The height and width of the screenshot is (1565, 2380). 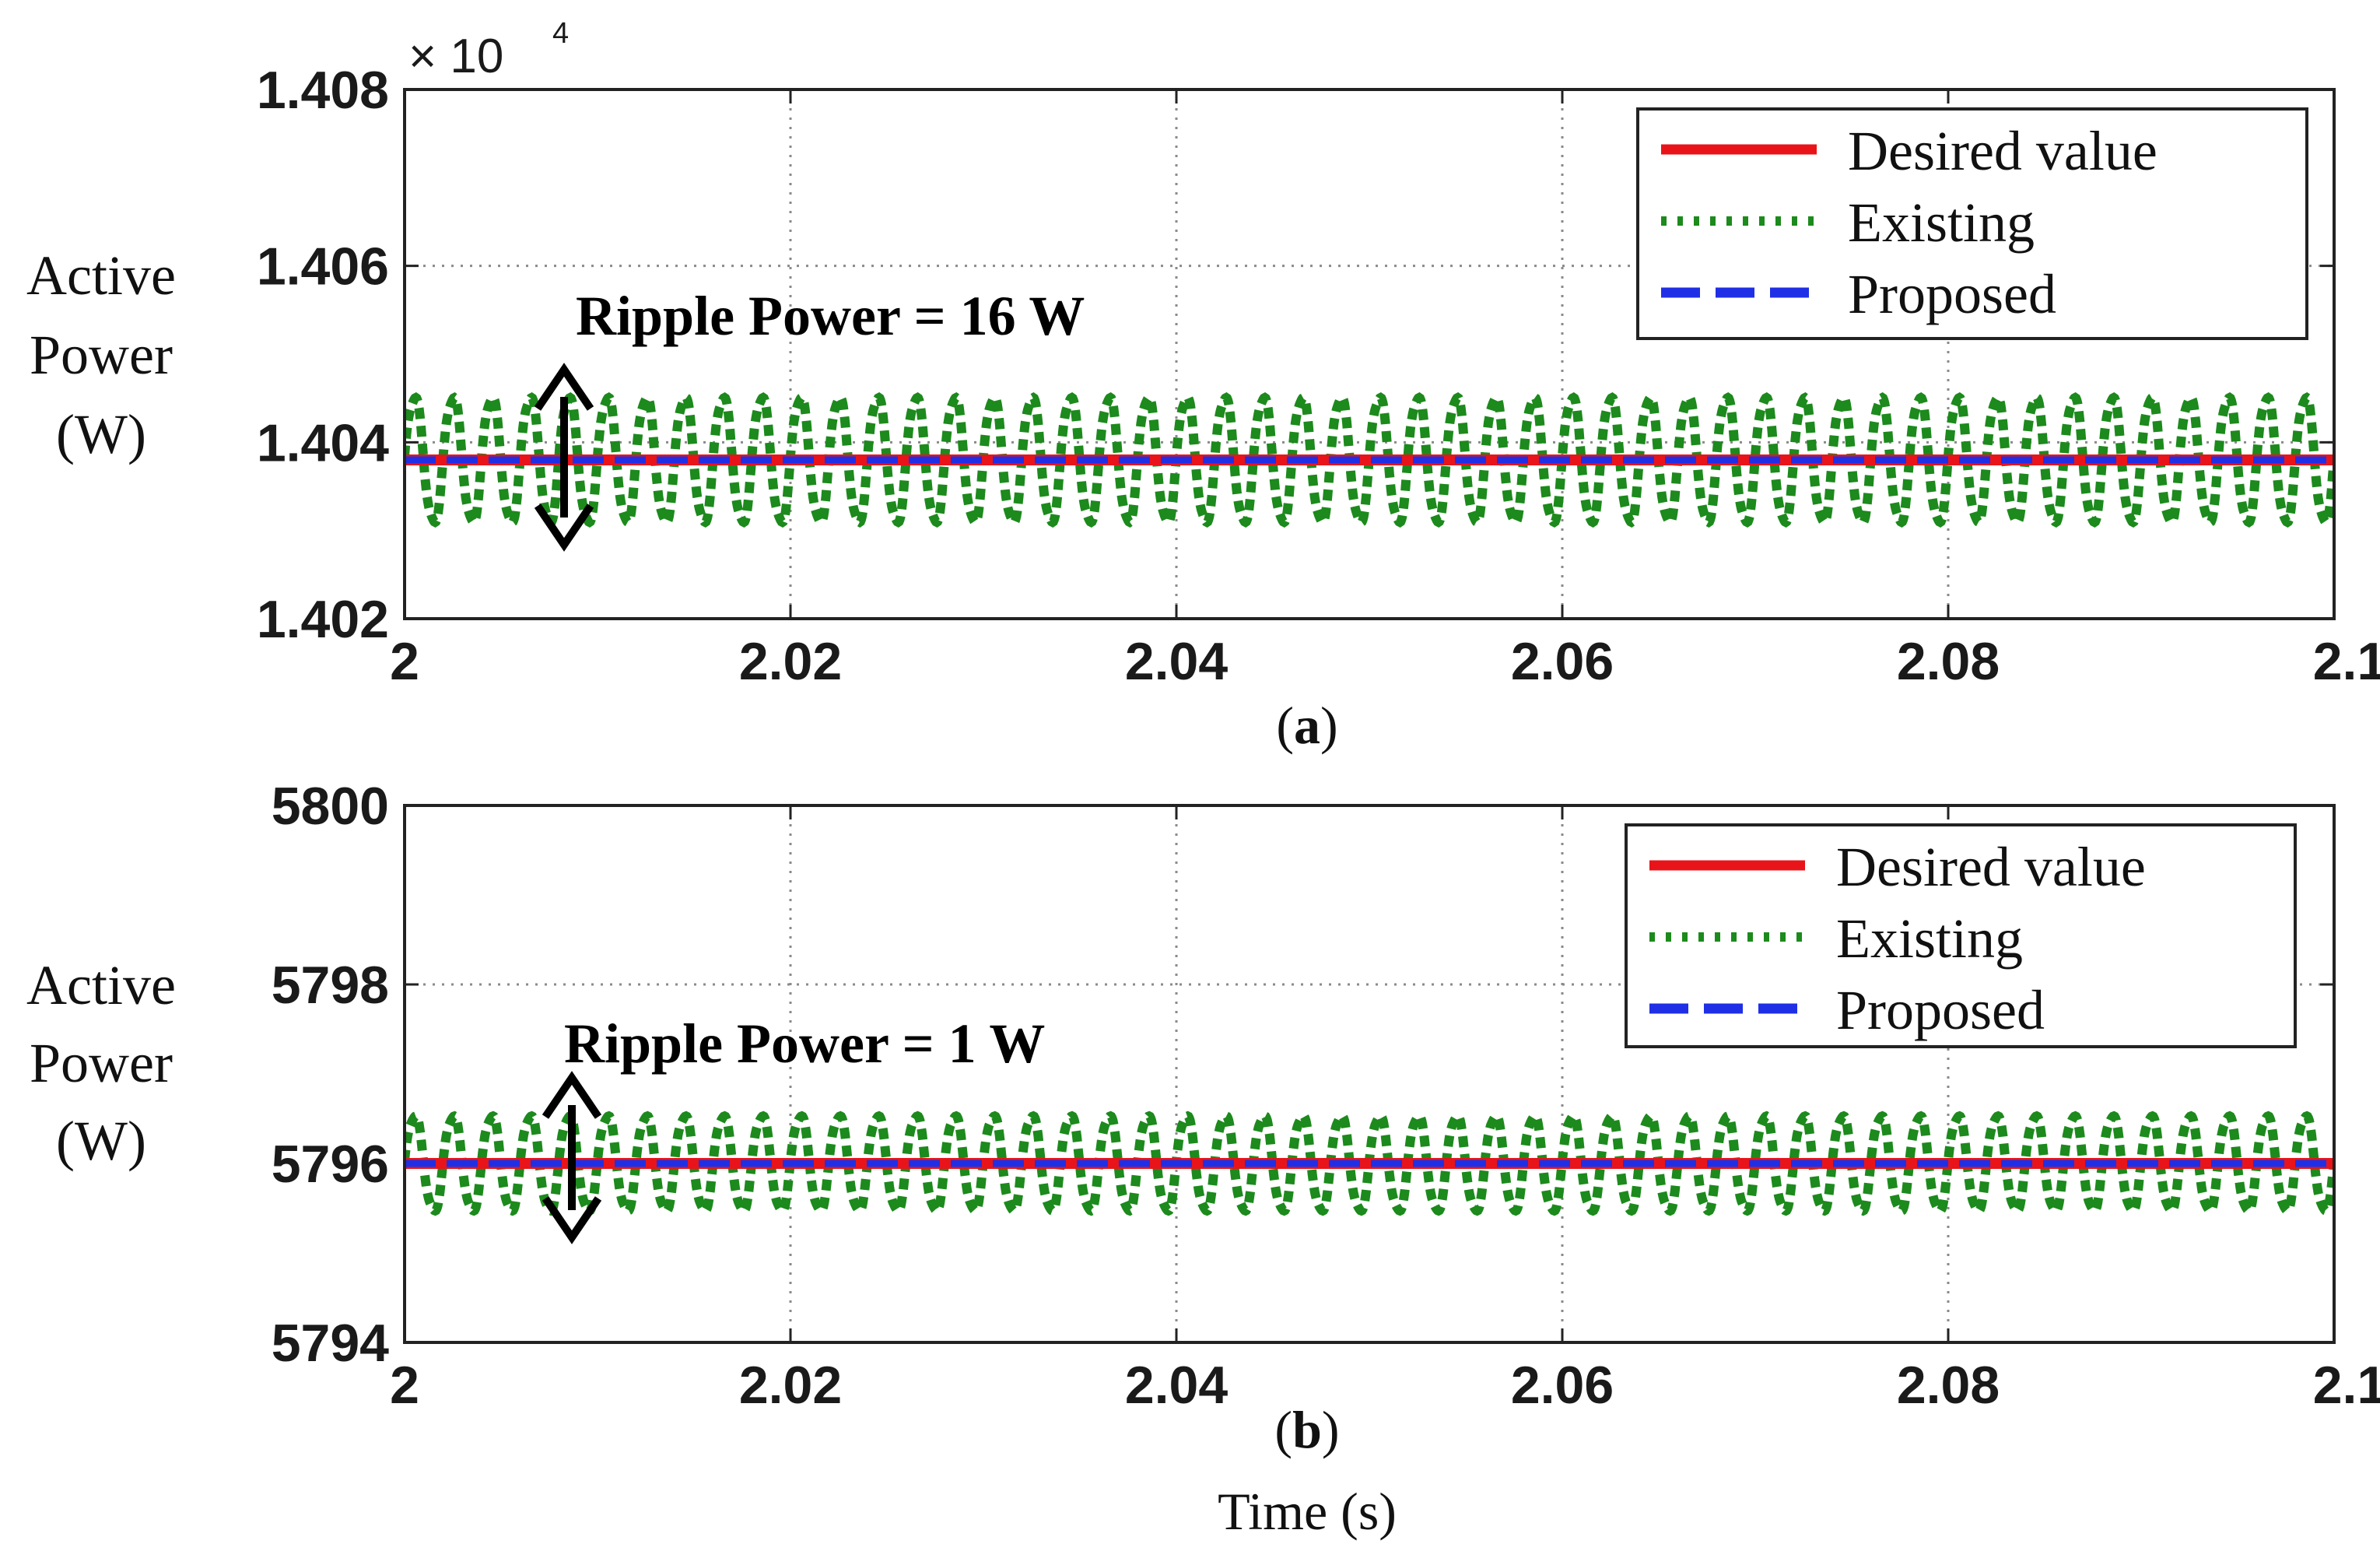 What do you see at coordinates (456, 56) in the screenshot?
I see `y-multiplier: × 10` at bounding box center [456, 56].